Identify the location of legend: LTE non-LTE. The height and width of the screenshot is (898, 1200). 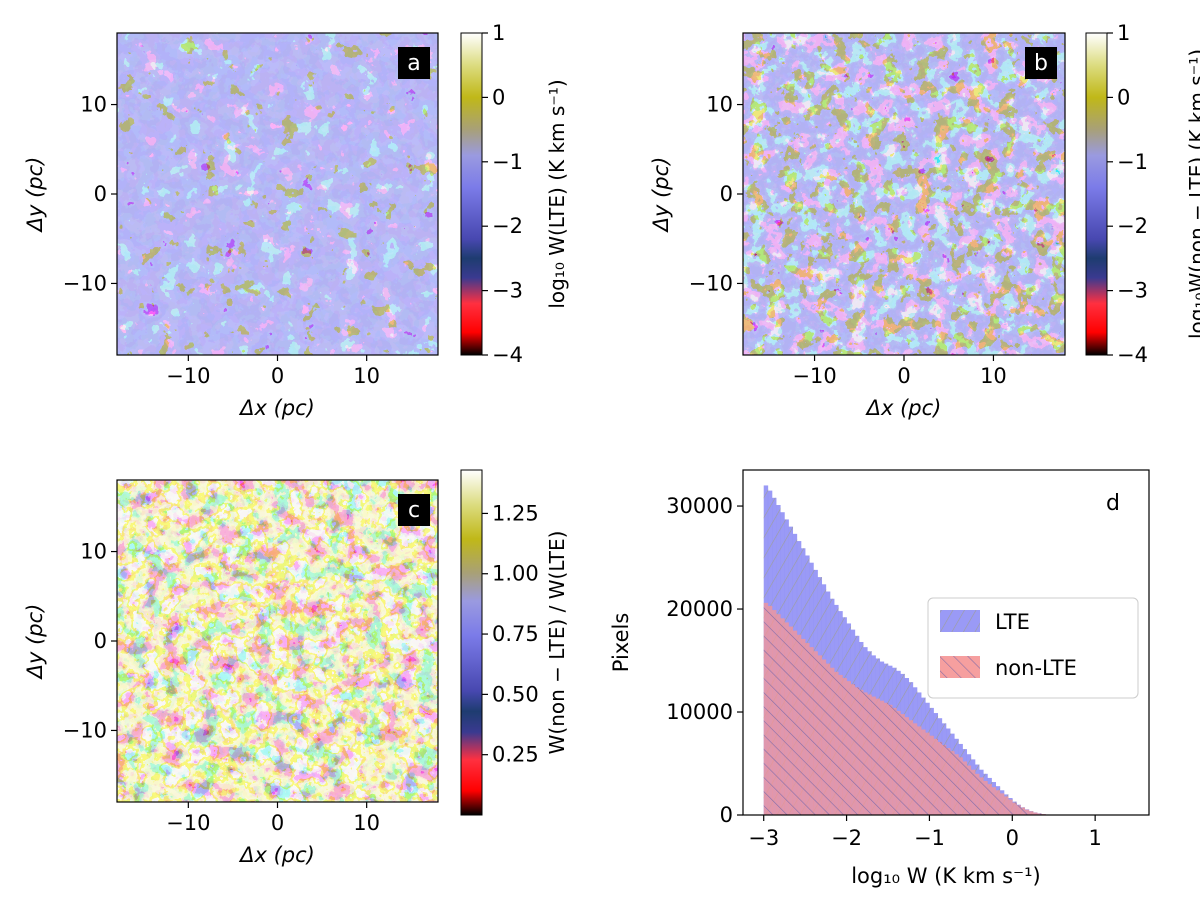
(1033, 648).